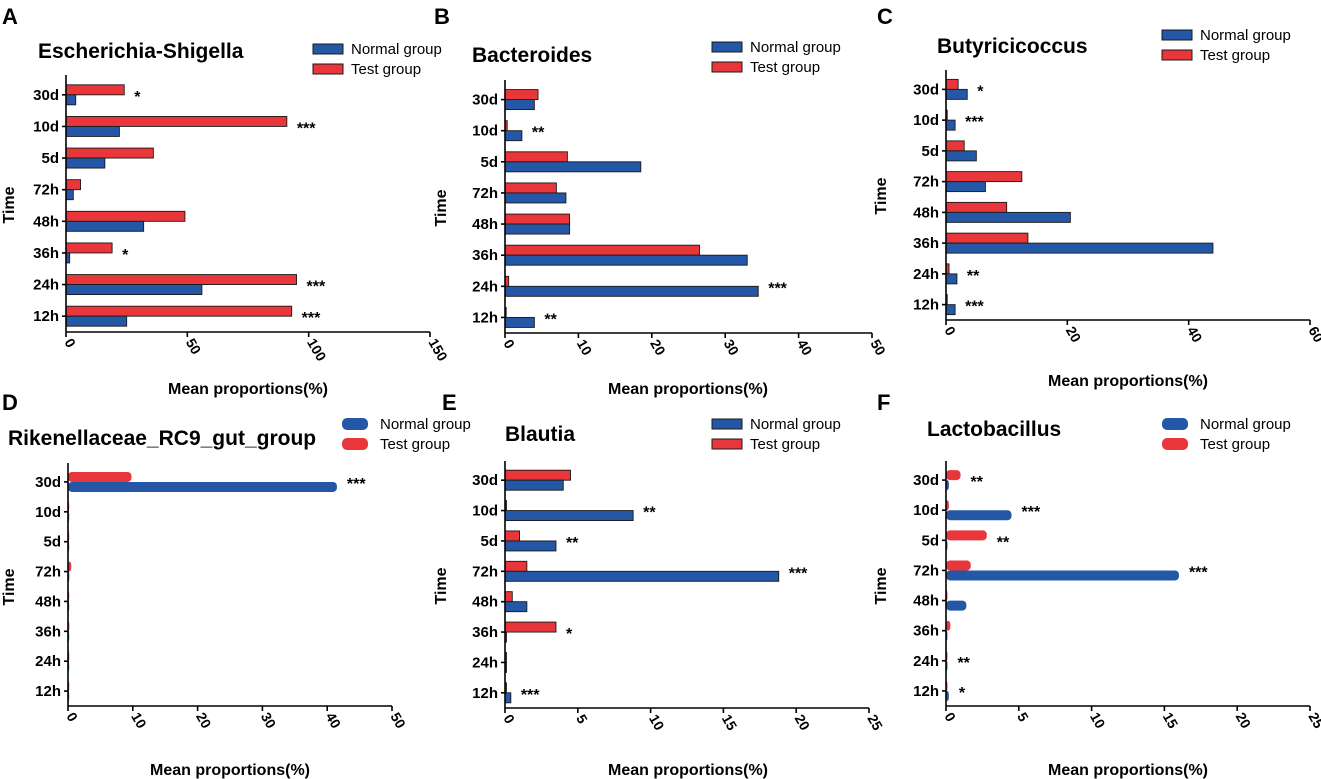  Describe the element at coordinates (179, 311) in the screenshot. I see `bar-test-12h` at that location.